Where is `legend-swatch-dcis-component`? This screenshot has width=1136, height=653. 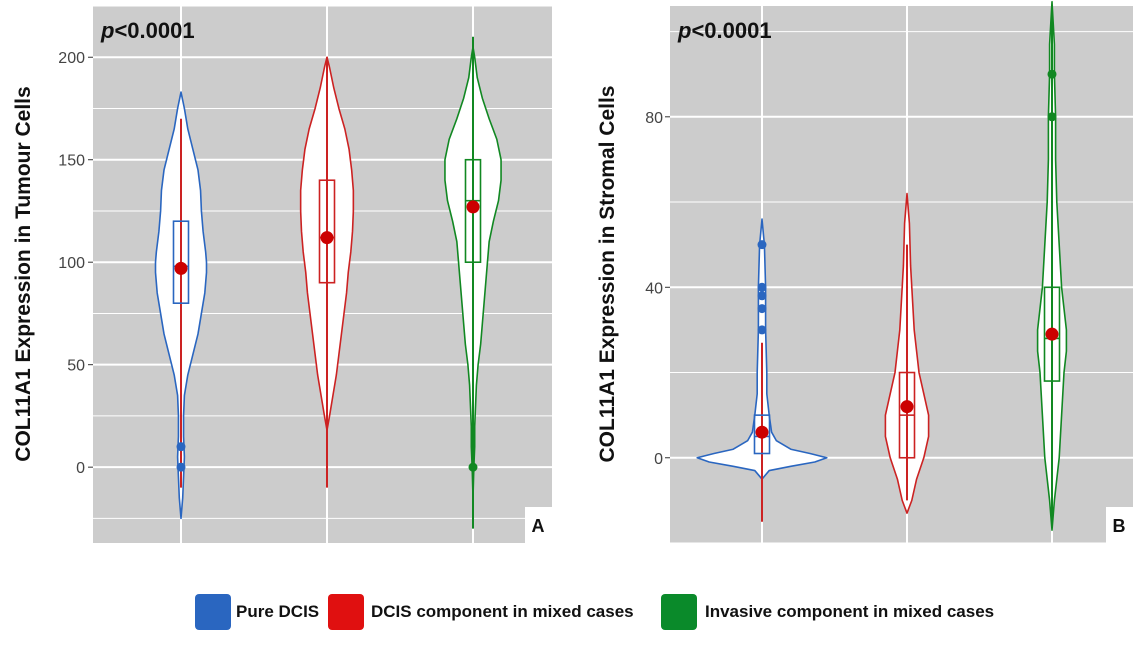 legend-swatch-dcis-component is located at coordinates (346, 612).